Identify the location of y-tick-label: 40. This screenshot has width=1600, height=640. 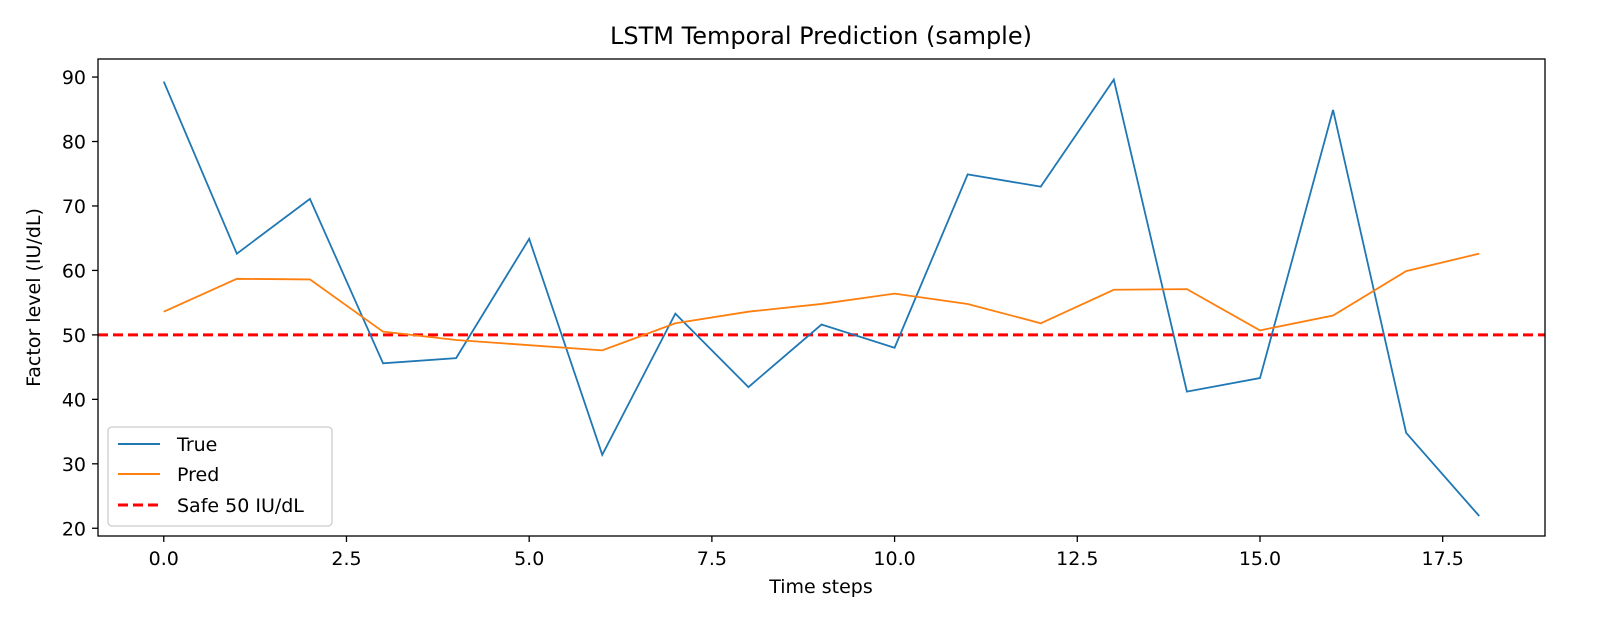
(74, 400).